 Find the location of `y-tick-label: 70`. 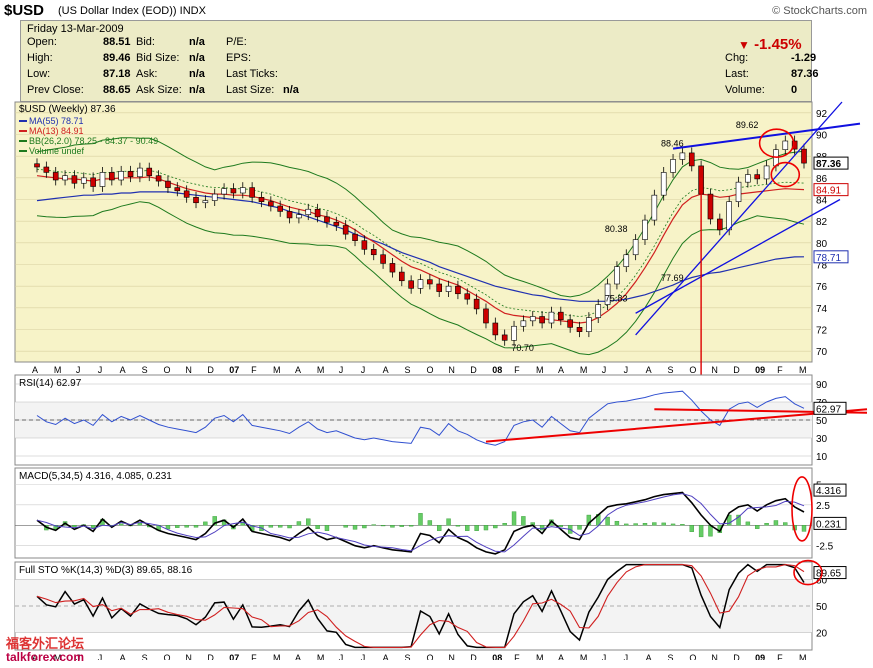

y-tick-label: 70 is located at coordinates (822, 352).